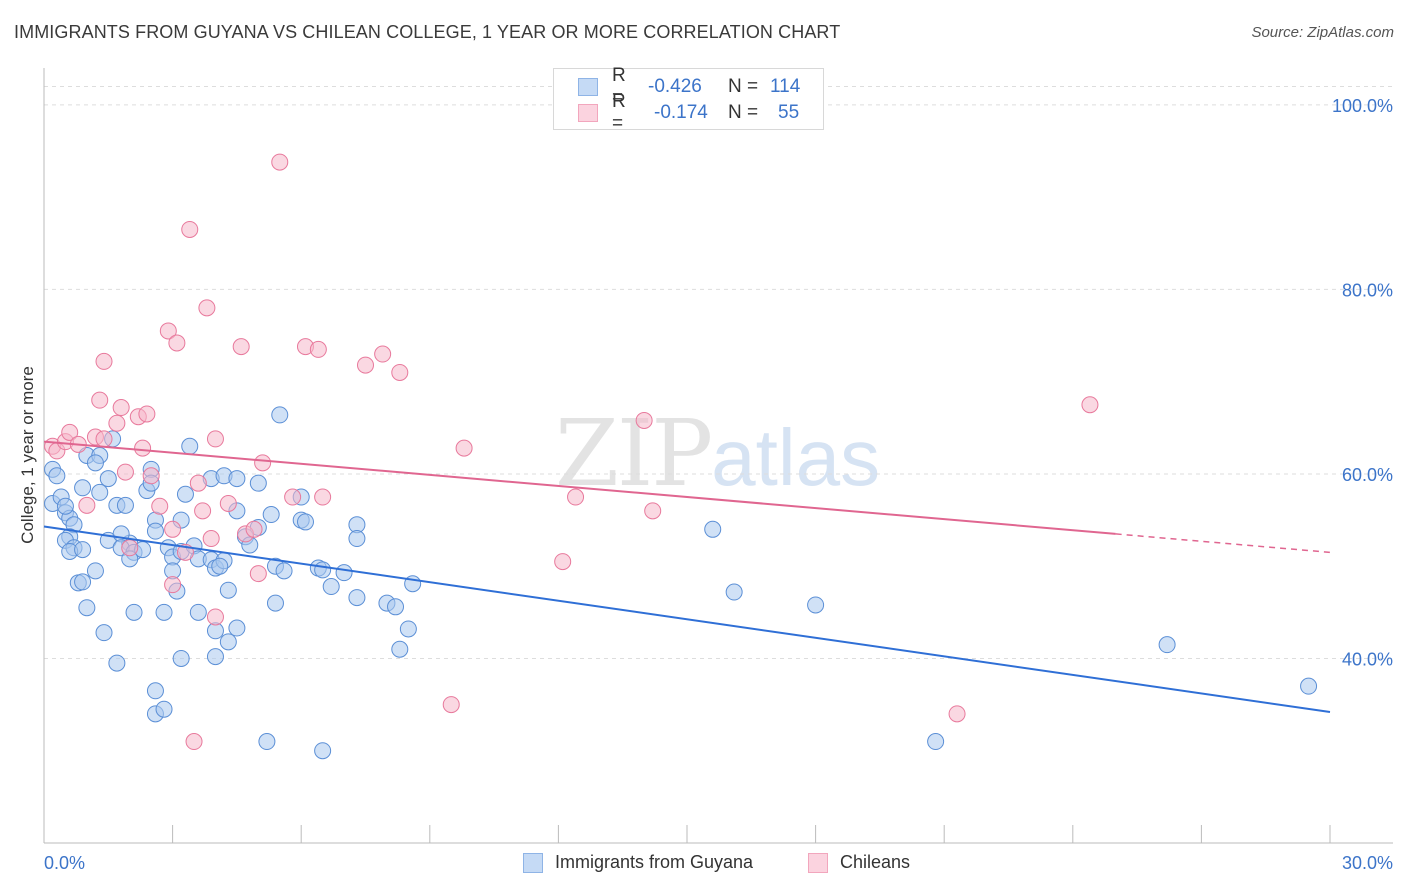 The height and width of the screenshot is (892, 1406). What do you see at coordinates (675, 86) in the screenshot?
I see `legend-r-value: -0.426` at bounding box center [675, 86].